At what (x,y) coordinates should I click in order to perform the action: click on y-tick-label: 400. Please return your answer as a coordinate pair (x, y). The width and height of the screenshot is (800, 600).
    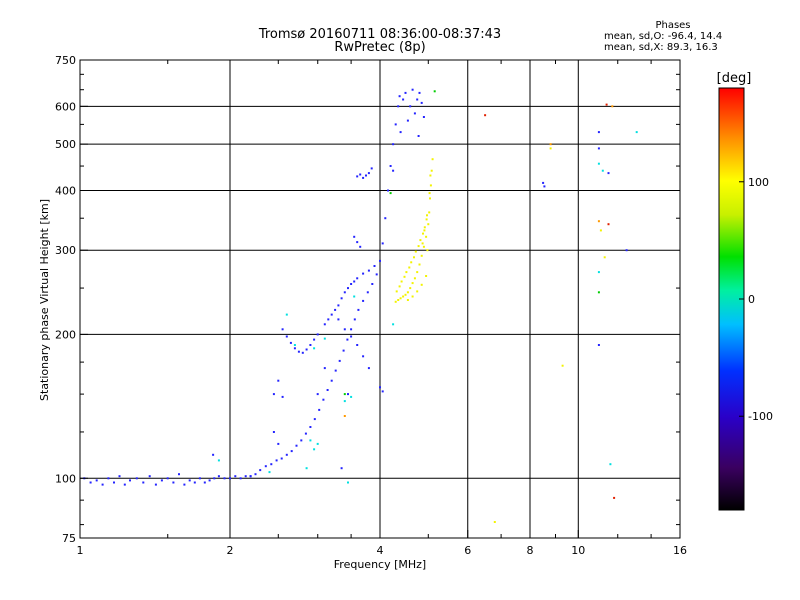
    Looking at the image, I should click on (65, 190).